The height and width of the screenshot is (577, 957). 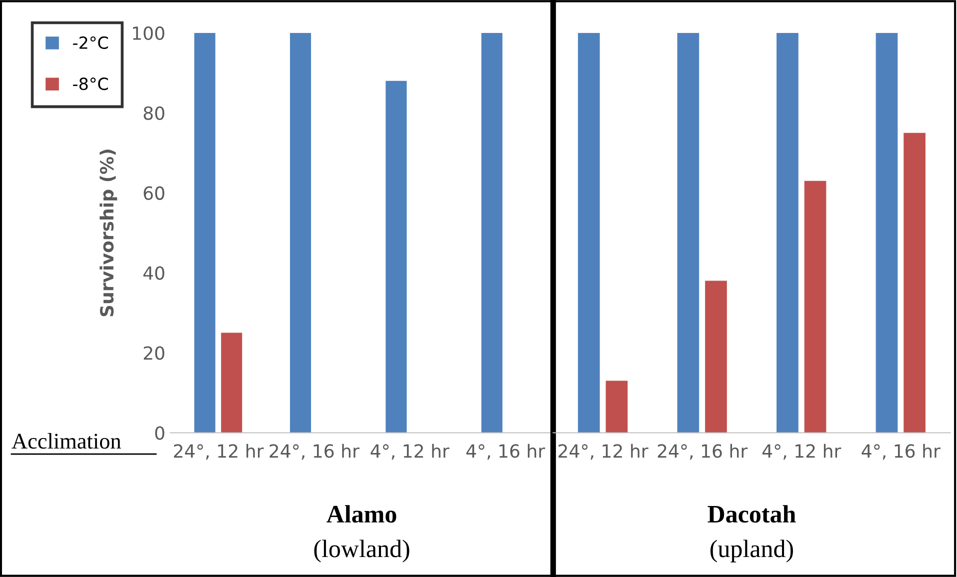 What do you see at coordinates (66, 441) in the screenshot?
I see `text: Acclimation` at bounding box center [66, 441].